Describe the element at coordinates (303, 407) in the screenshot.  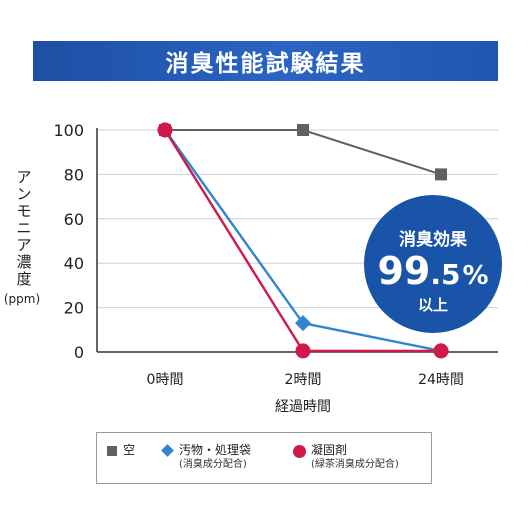
I see `x-axis-title: 経過時間` at that location.